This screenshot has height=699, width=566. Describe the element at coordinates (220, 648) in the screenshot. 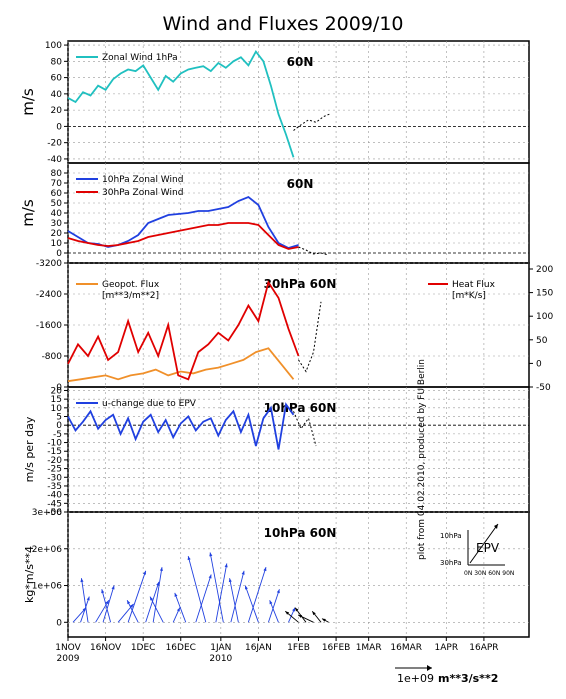

I see `x-tick-label: 1JAN` at that location.